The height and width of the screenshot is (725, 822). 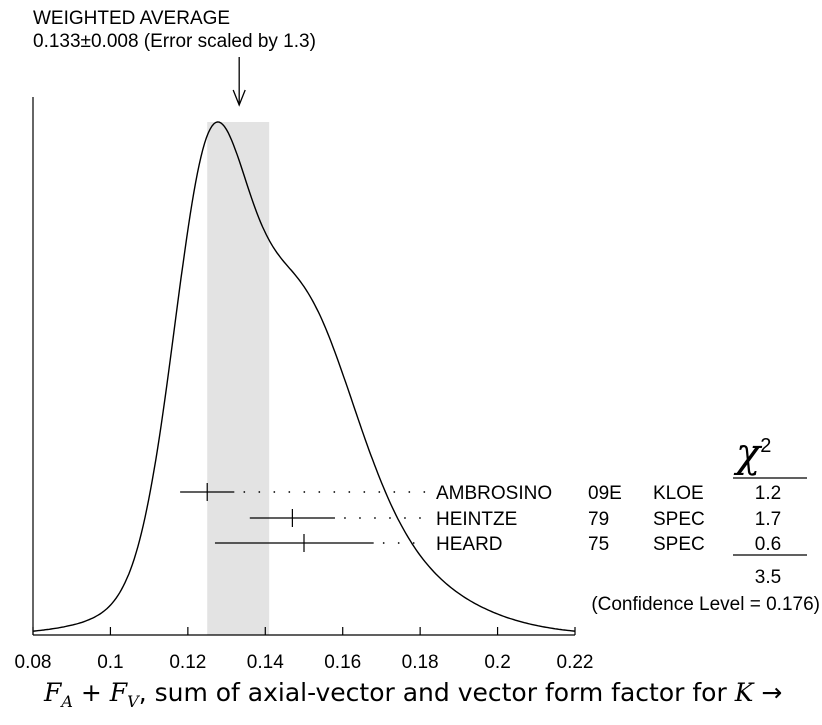 I want to click on measurement-technique: KLOE, so click(x=678, y=493).